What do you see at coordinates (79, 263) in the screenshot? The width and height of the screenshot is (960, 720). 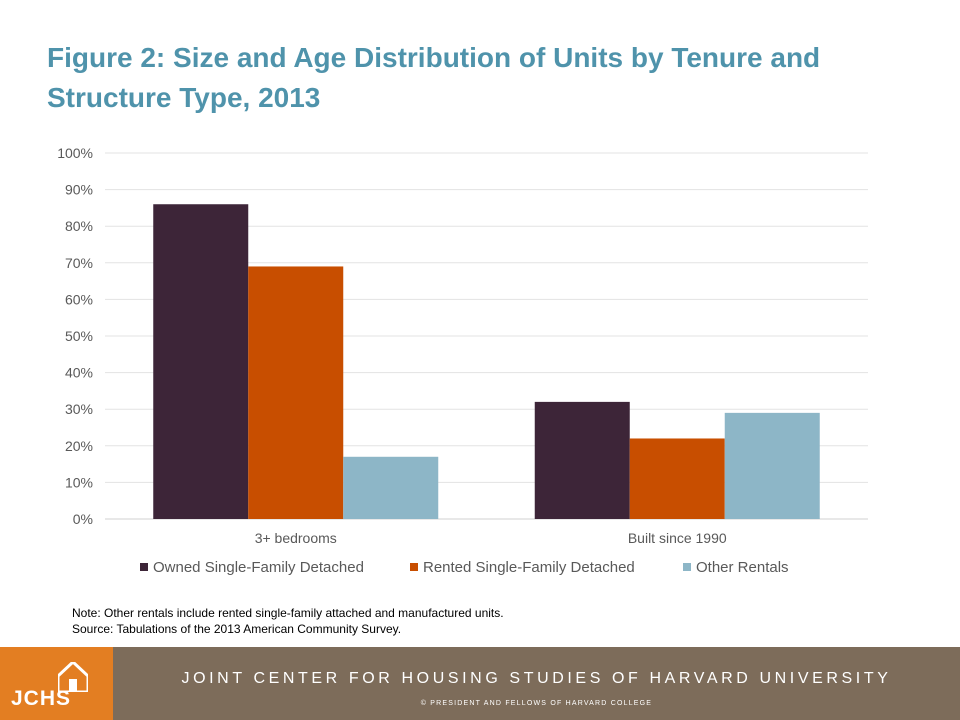 I see `y-tick-label: 70%` at bounding box center [79, 263].